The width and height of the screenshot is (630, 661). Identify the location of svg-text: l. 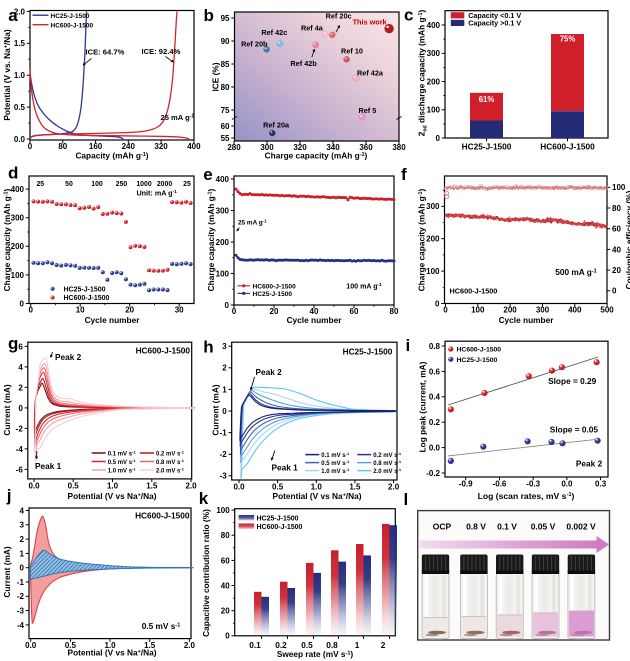
(406, 499).